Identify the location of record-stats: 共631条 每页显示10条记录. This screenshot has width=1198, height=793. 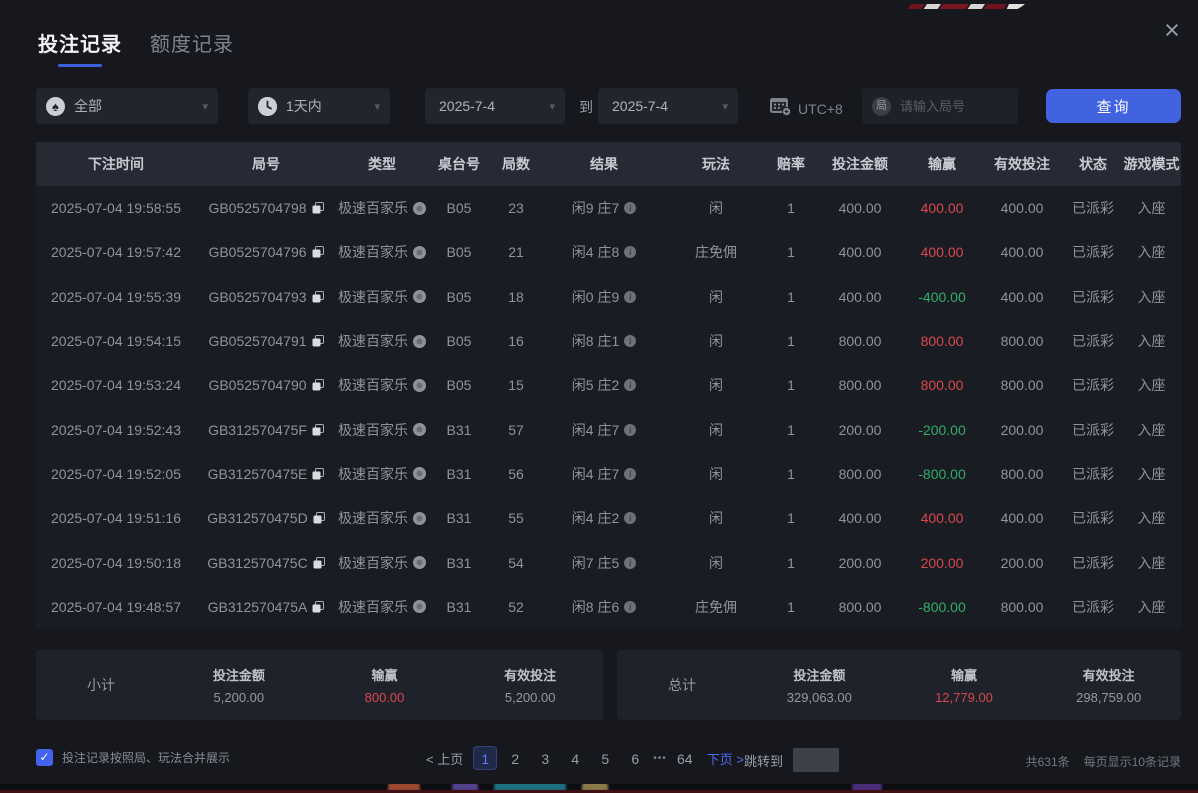
(1103, 761).